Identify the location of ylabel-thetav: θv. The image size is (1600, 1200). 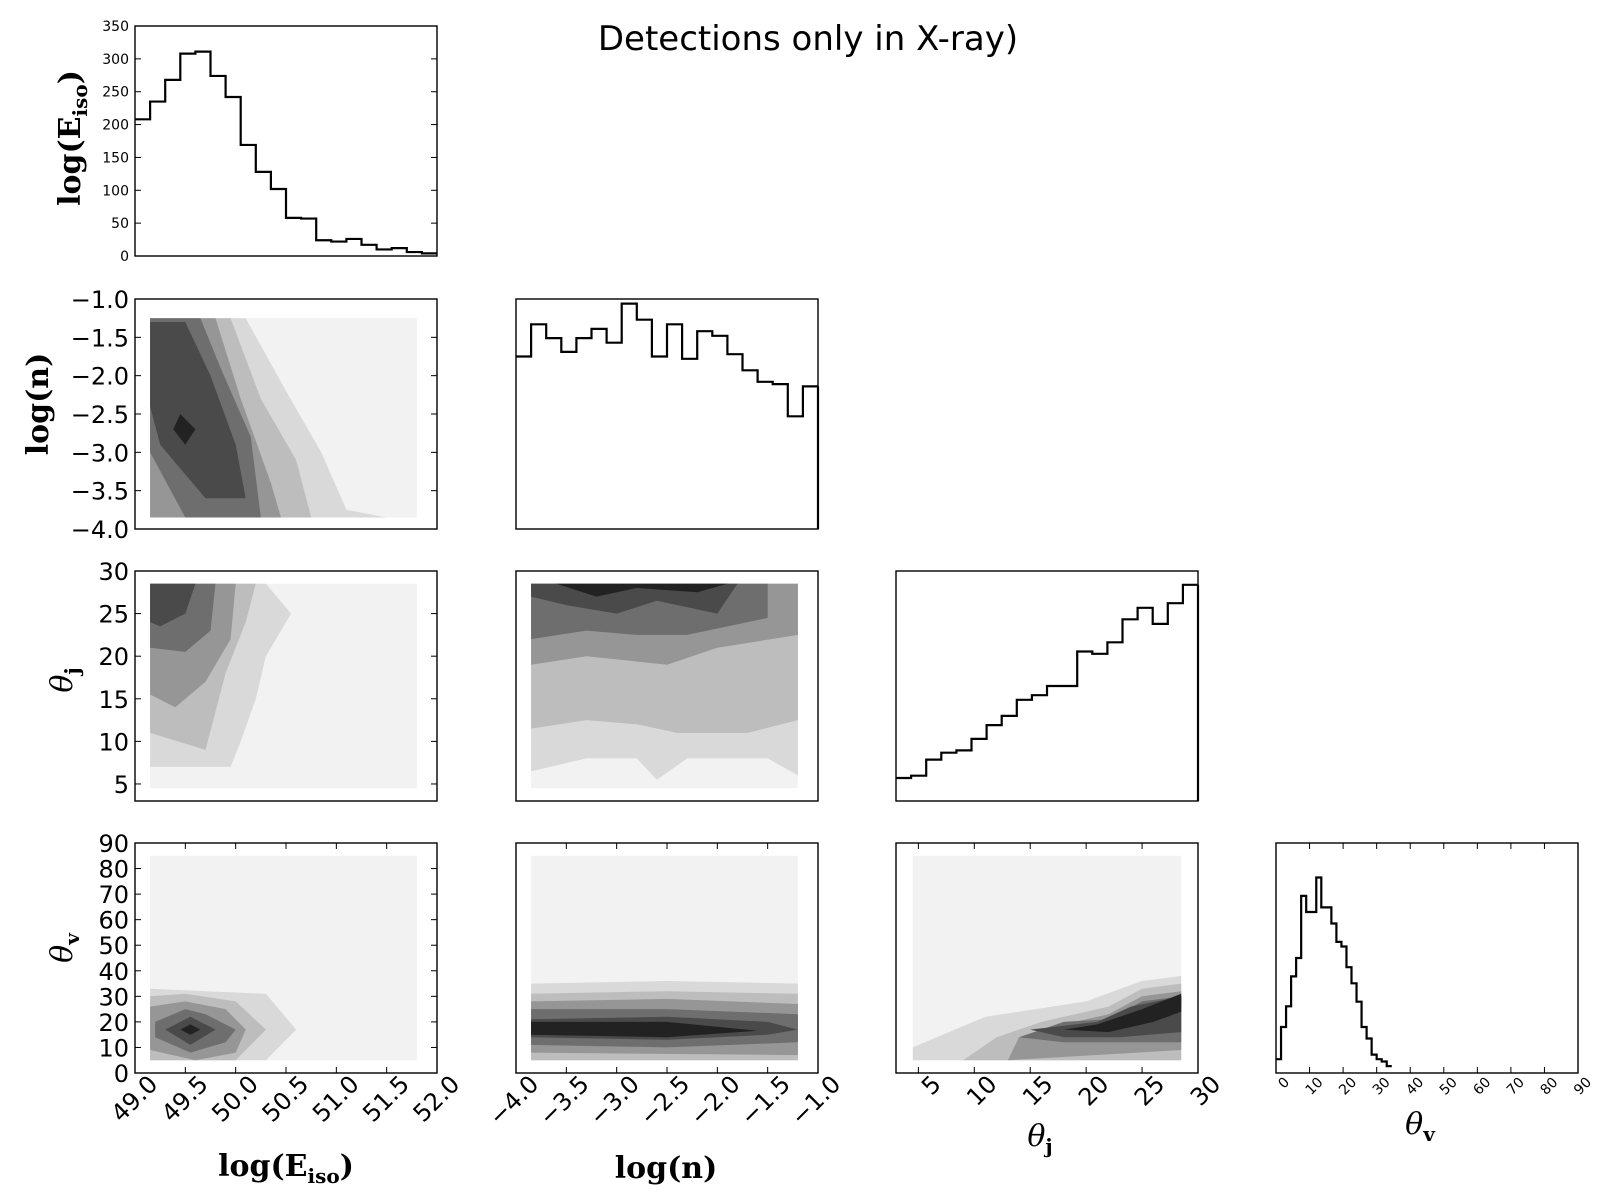
(64, 947).